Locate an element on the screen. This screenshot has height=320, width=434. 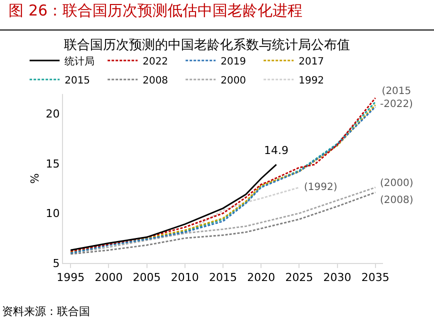
x-tick-label: 1995 is located at coordinates (70, 277).